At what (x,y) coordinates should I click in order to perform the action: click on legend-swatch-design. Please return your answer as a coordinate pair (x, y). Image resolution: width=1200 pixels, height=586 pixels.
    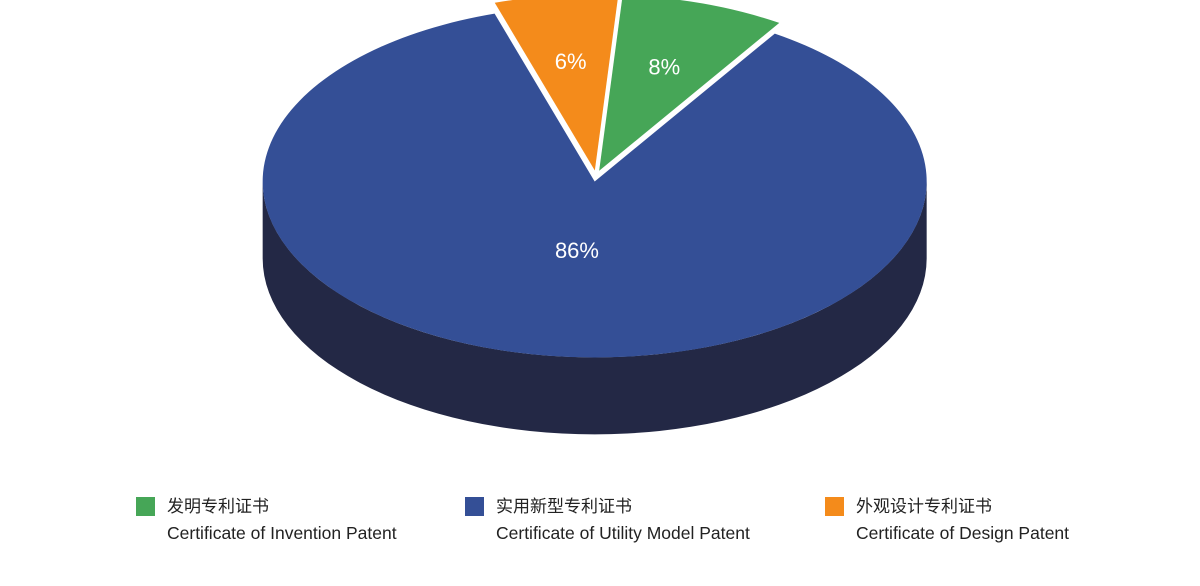
    Looking at the image, I should click on (834, 506).